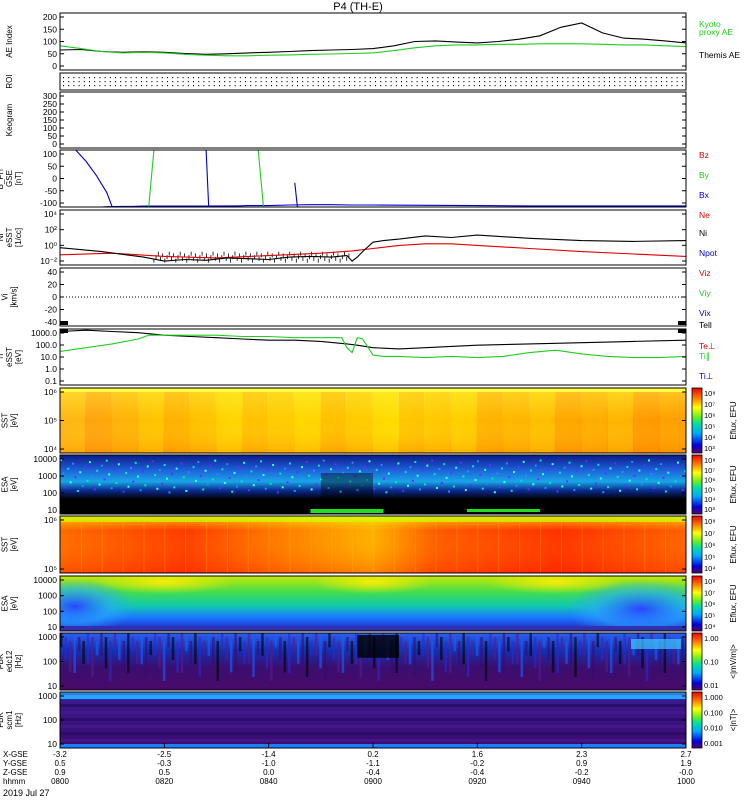 The width and height of the screenshot is (750, 800). I want to click on date-label: 2019 Jul 27, so click(26, 793).